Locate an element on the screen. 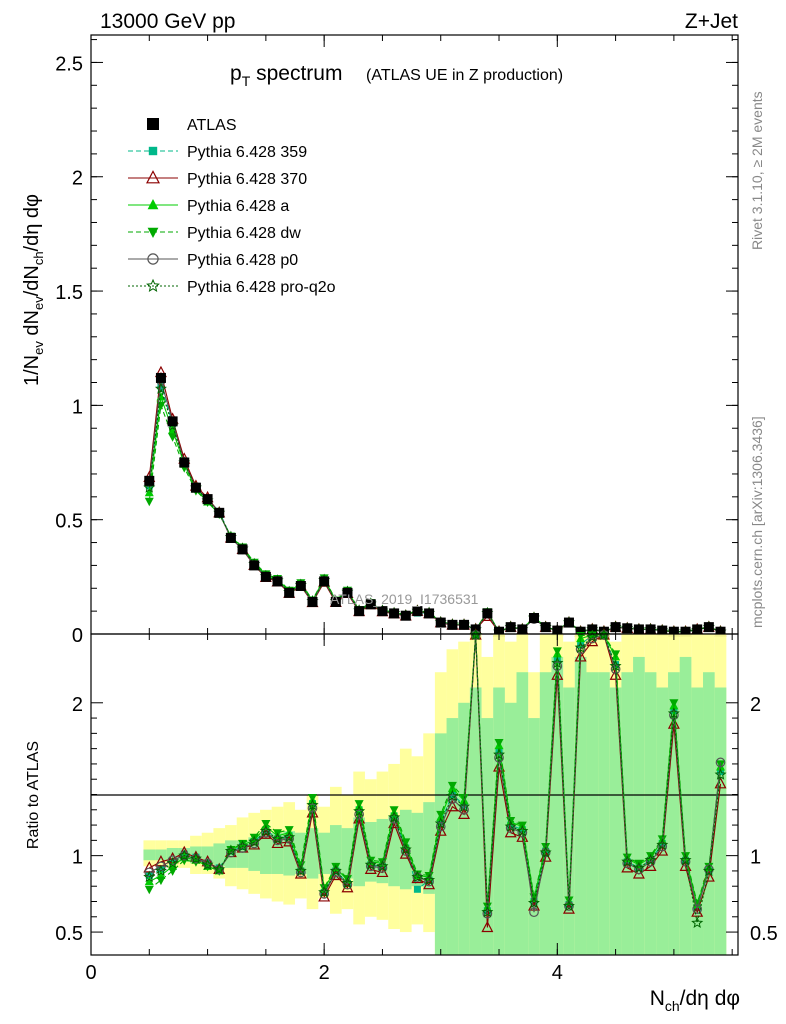 The width and height of the screenshot is (786, 1024). main-y-tick-label: 2.5 is located at coordinates (69, 64).